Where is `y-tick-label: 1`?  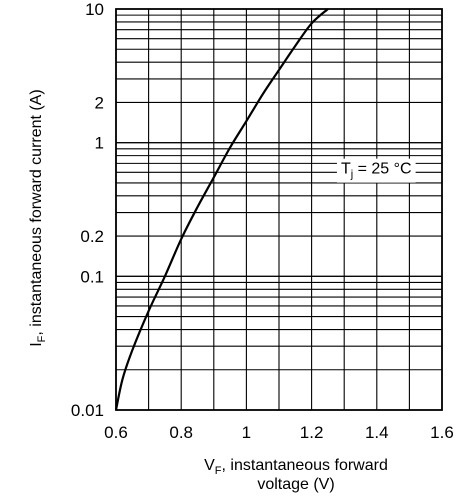
y-tick-label: 1 is located at coordinates (99, 143).